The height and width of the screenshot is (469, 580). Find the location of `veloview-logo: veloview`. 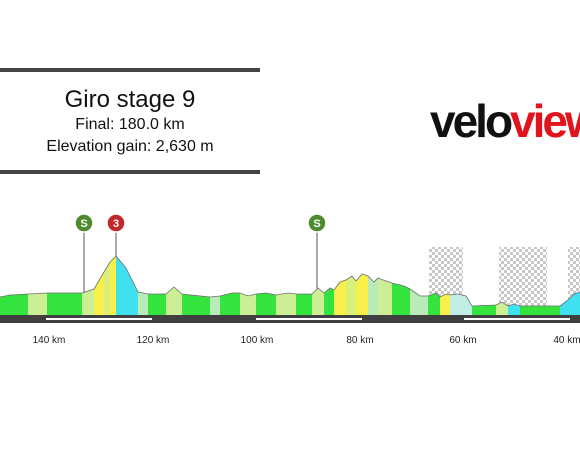

veloview-logo: veloview is located at coordinates (505, 121).